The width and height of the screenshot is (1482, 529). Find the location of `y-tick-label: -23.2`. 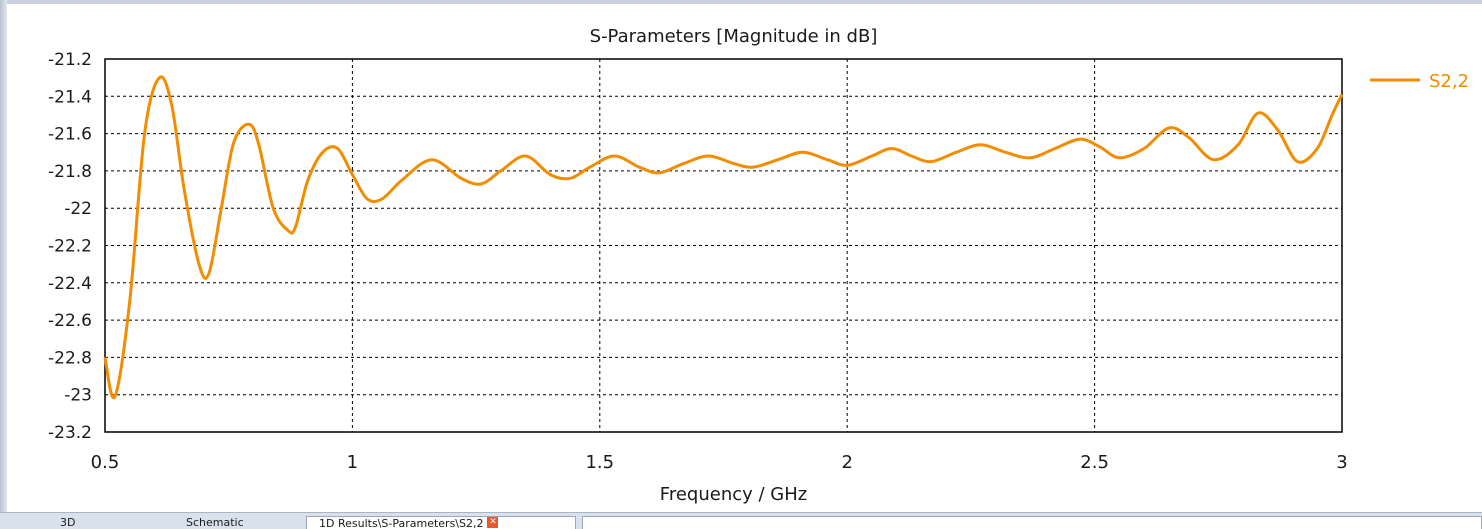

y-tick-label: -23.2 is located at coordinates (70, 433).